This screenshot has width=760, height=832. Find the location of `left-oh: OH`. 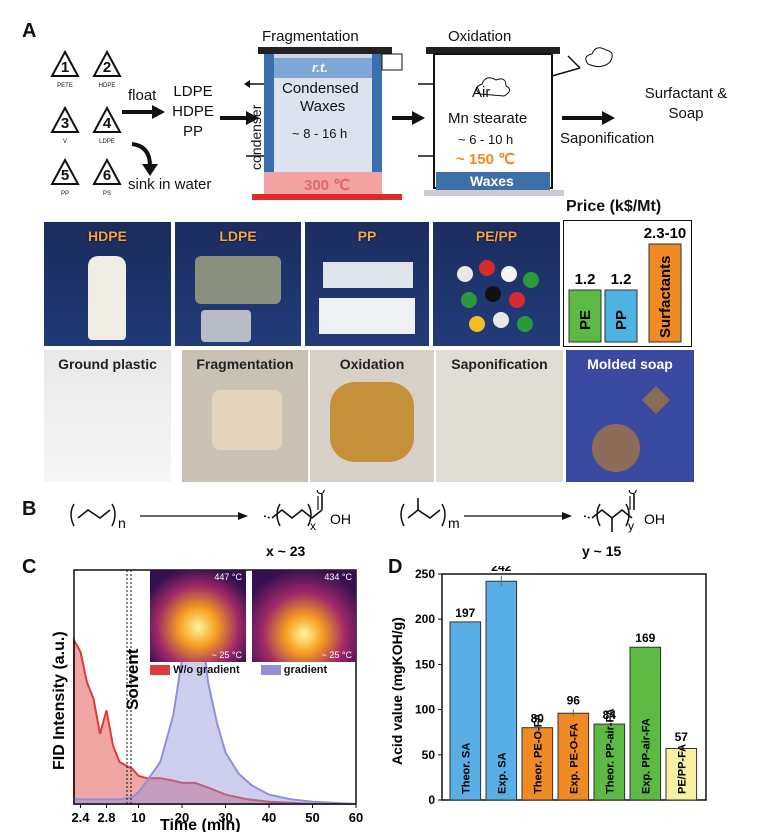

left-oh: OH is located at coordinates (340, 519).